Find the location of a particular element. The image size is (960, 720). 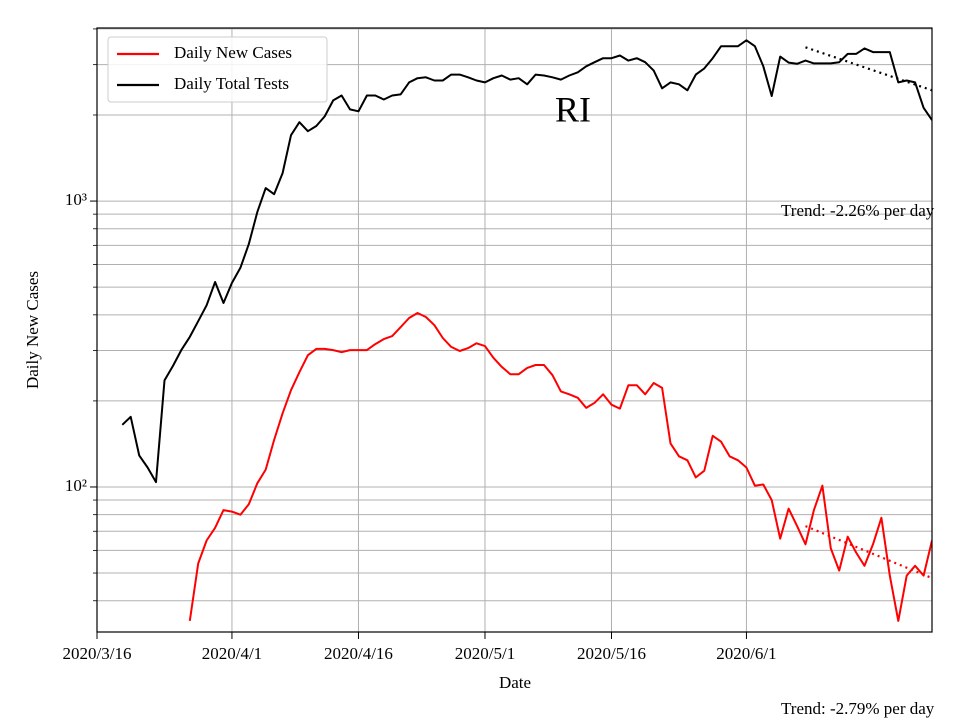

y-tick-label: 10² is located at coordinates (76, 485).